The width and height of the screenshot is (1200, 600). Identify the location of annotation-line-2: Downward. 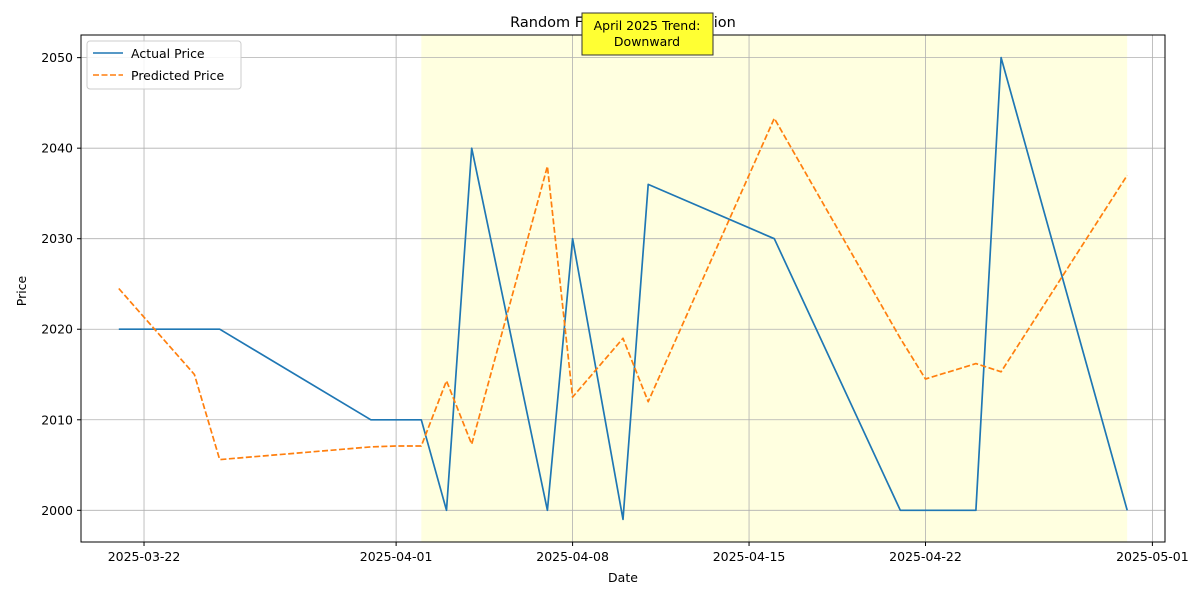
(647, 41).